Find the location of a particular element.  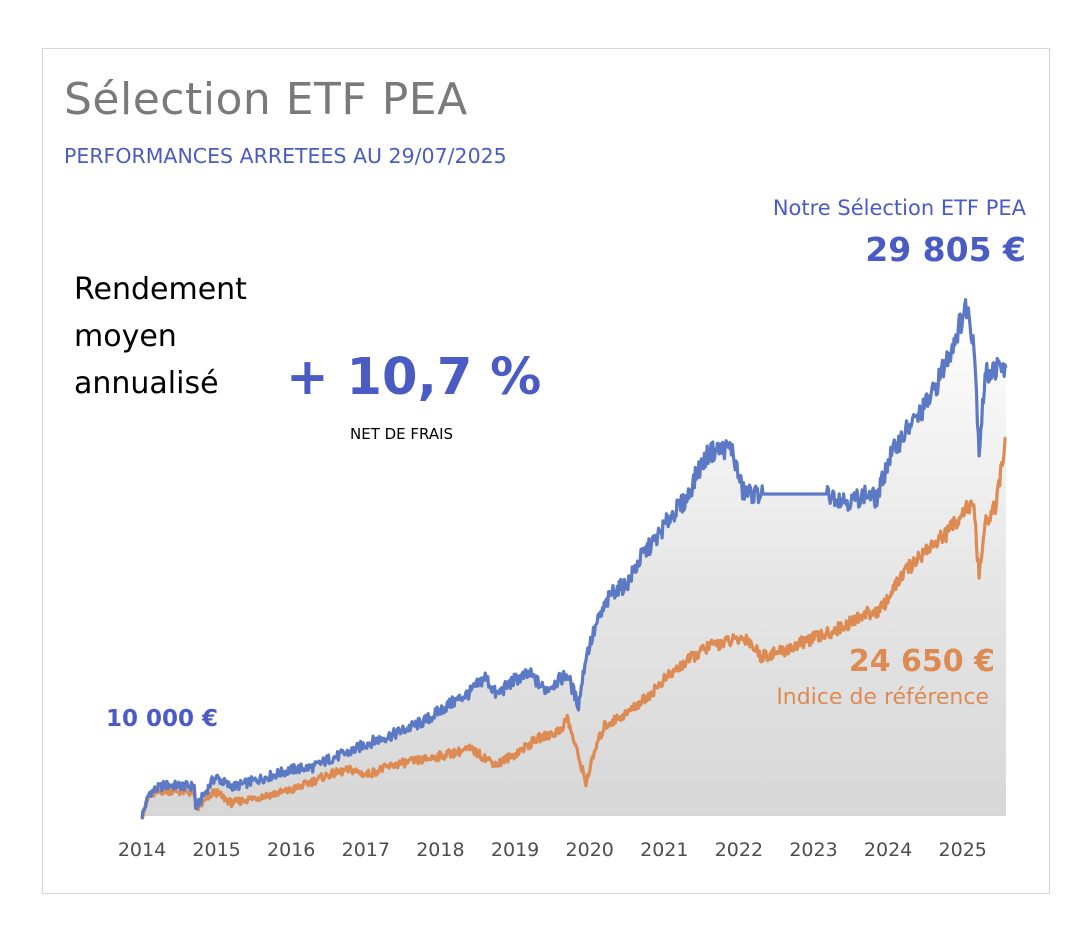

x-tick-label: 2019 is located at coordinates (515, 850).